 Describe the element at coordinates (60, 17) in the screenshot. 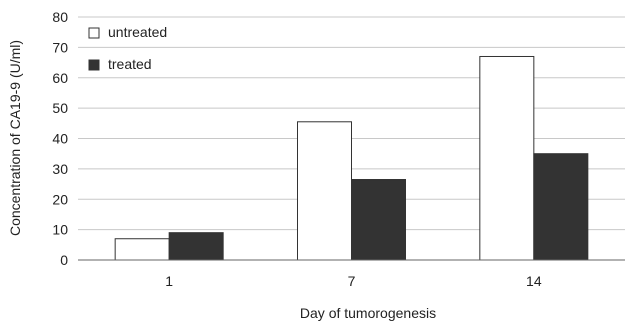

I see `y-tick-label: 80` at that location.